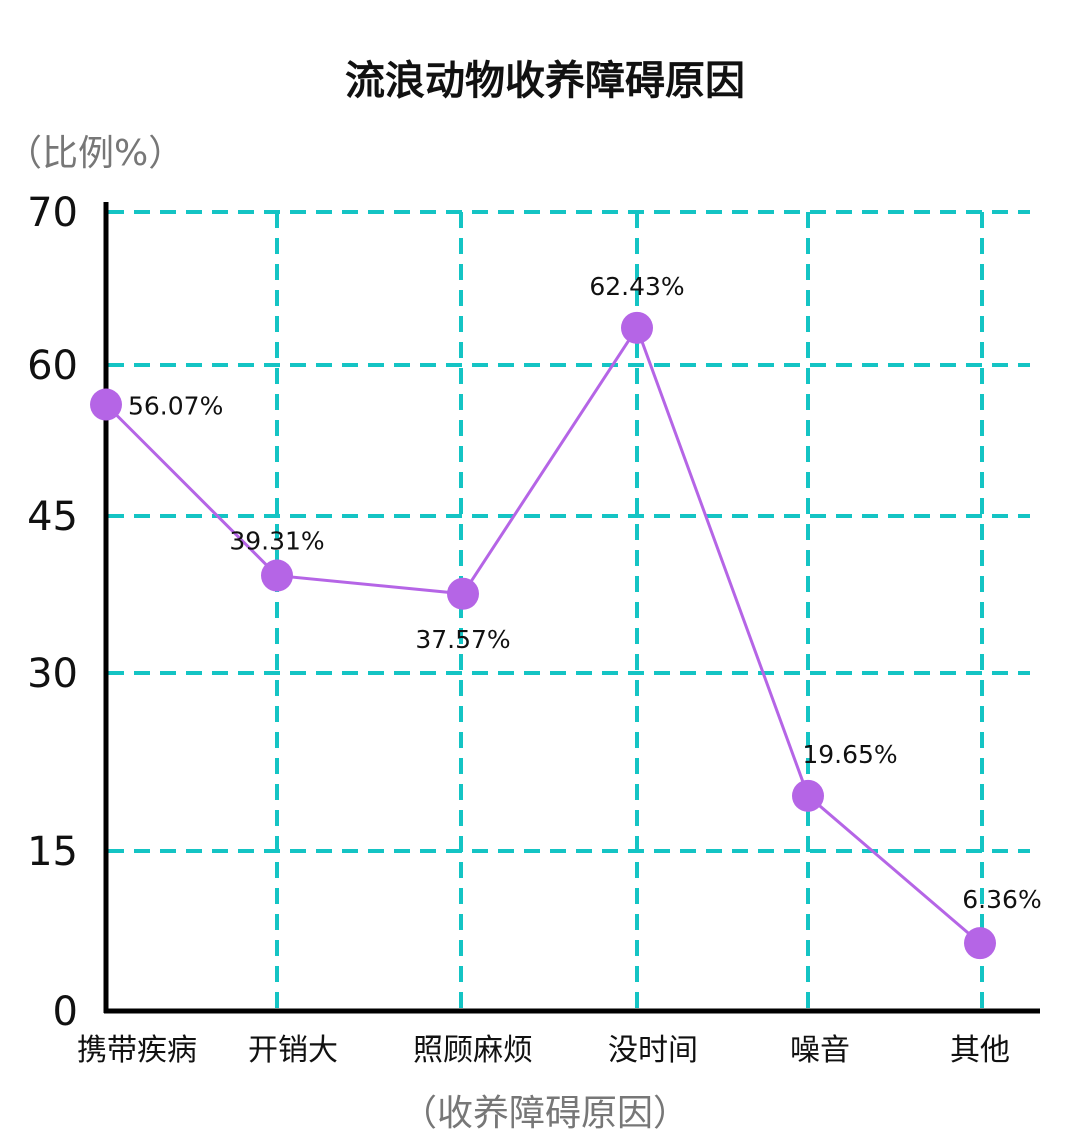 This screenshot has height=1146, width=1090. Describe the element at coordinates (95, 153) in the screenshot. I see `y-axis-unit-label: （比例%）` at that location.